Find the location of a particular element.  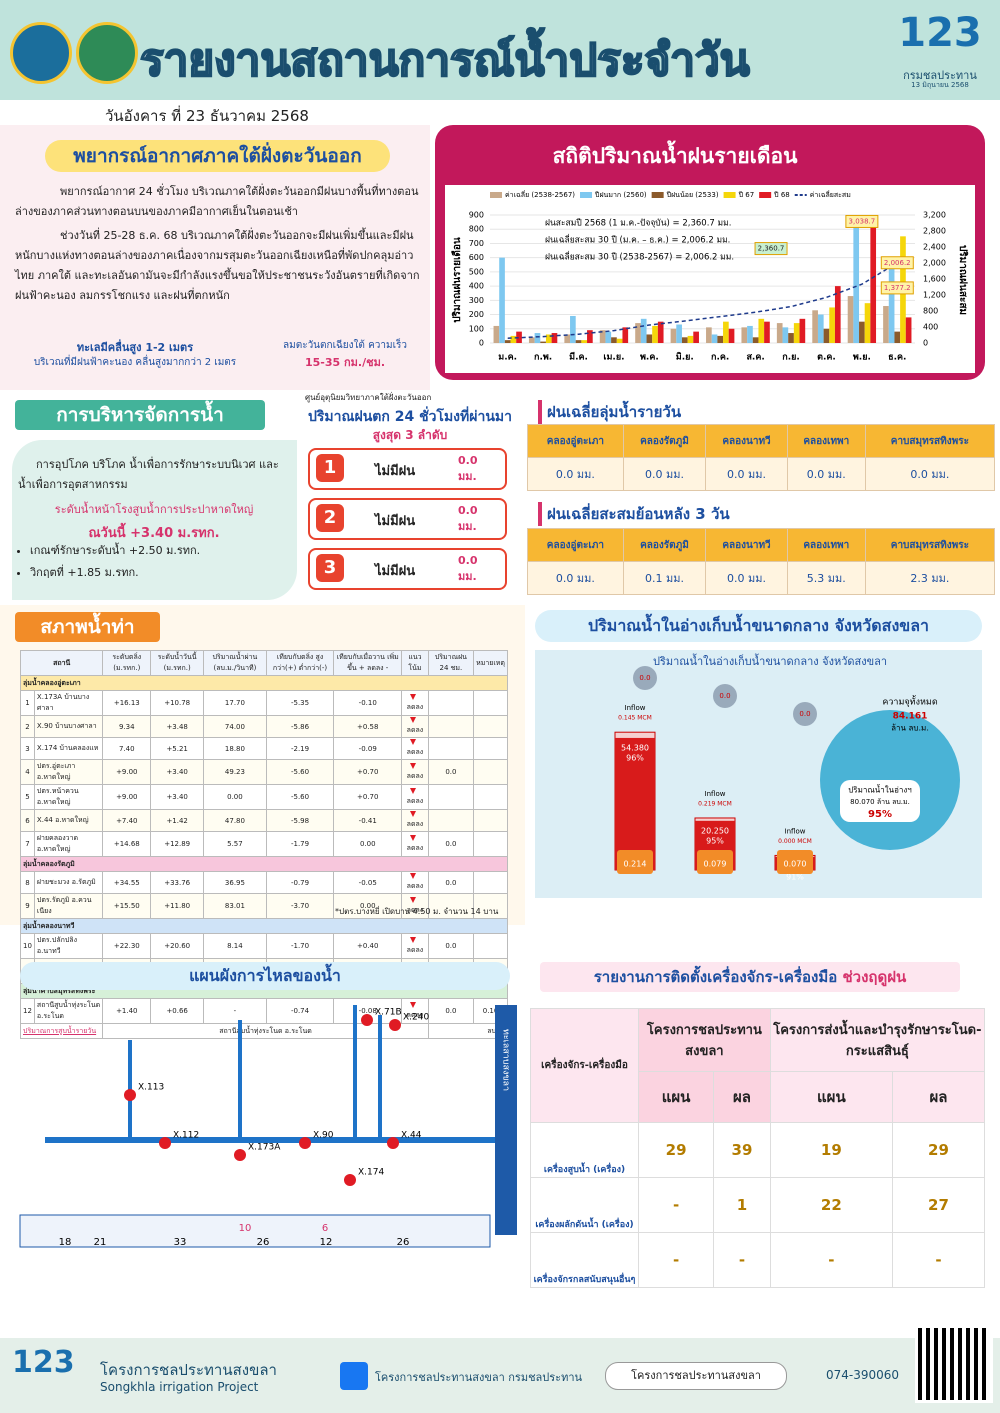

machine-count: 19 is located at coordinates (831, 1150).